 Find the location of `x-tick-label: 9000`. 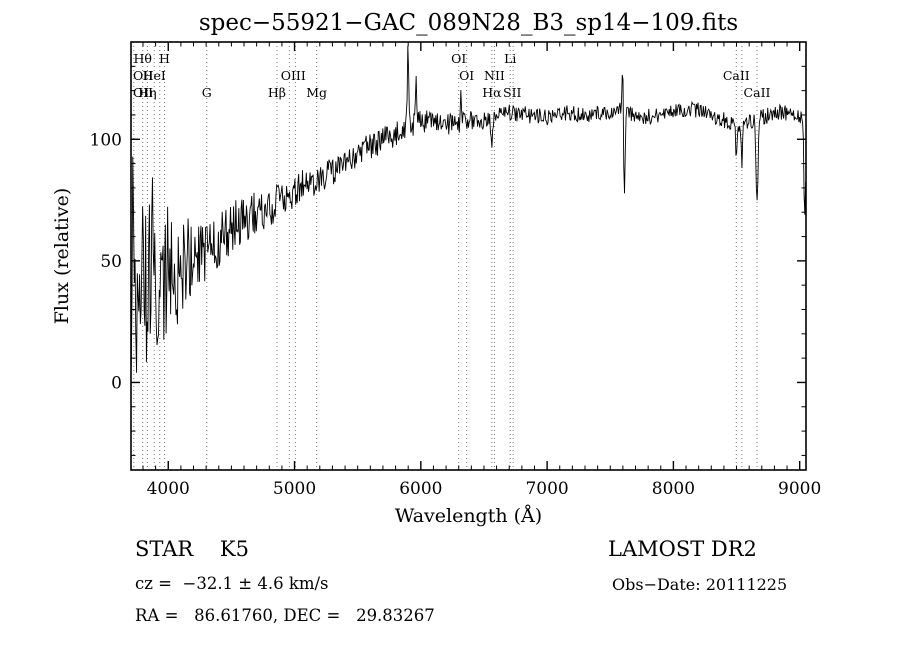

x-tick-label: 9000 is located at coordinates (799, 489).